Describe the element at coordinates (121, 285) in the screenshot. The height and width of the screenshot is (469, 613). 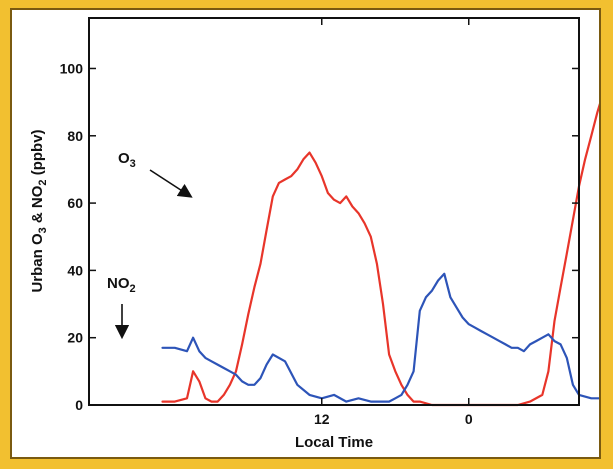
I see `no2-annotation-label: NO2` at that location.